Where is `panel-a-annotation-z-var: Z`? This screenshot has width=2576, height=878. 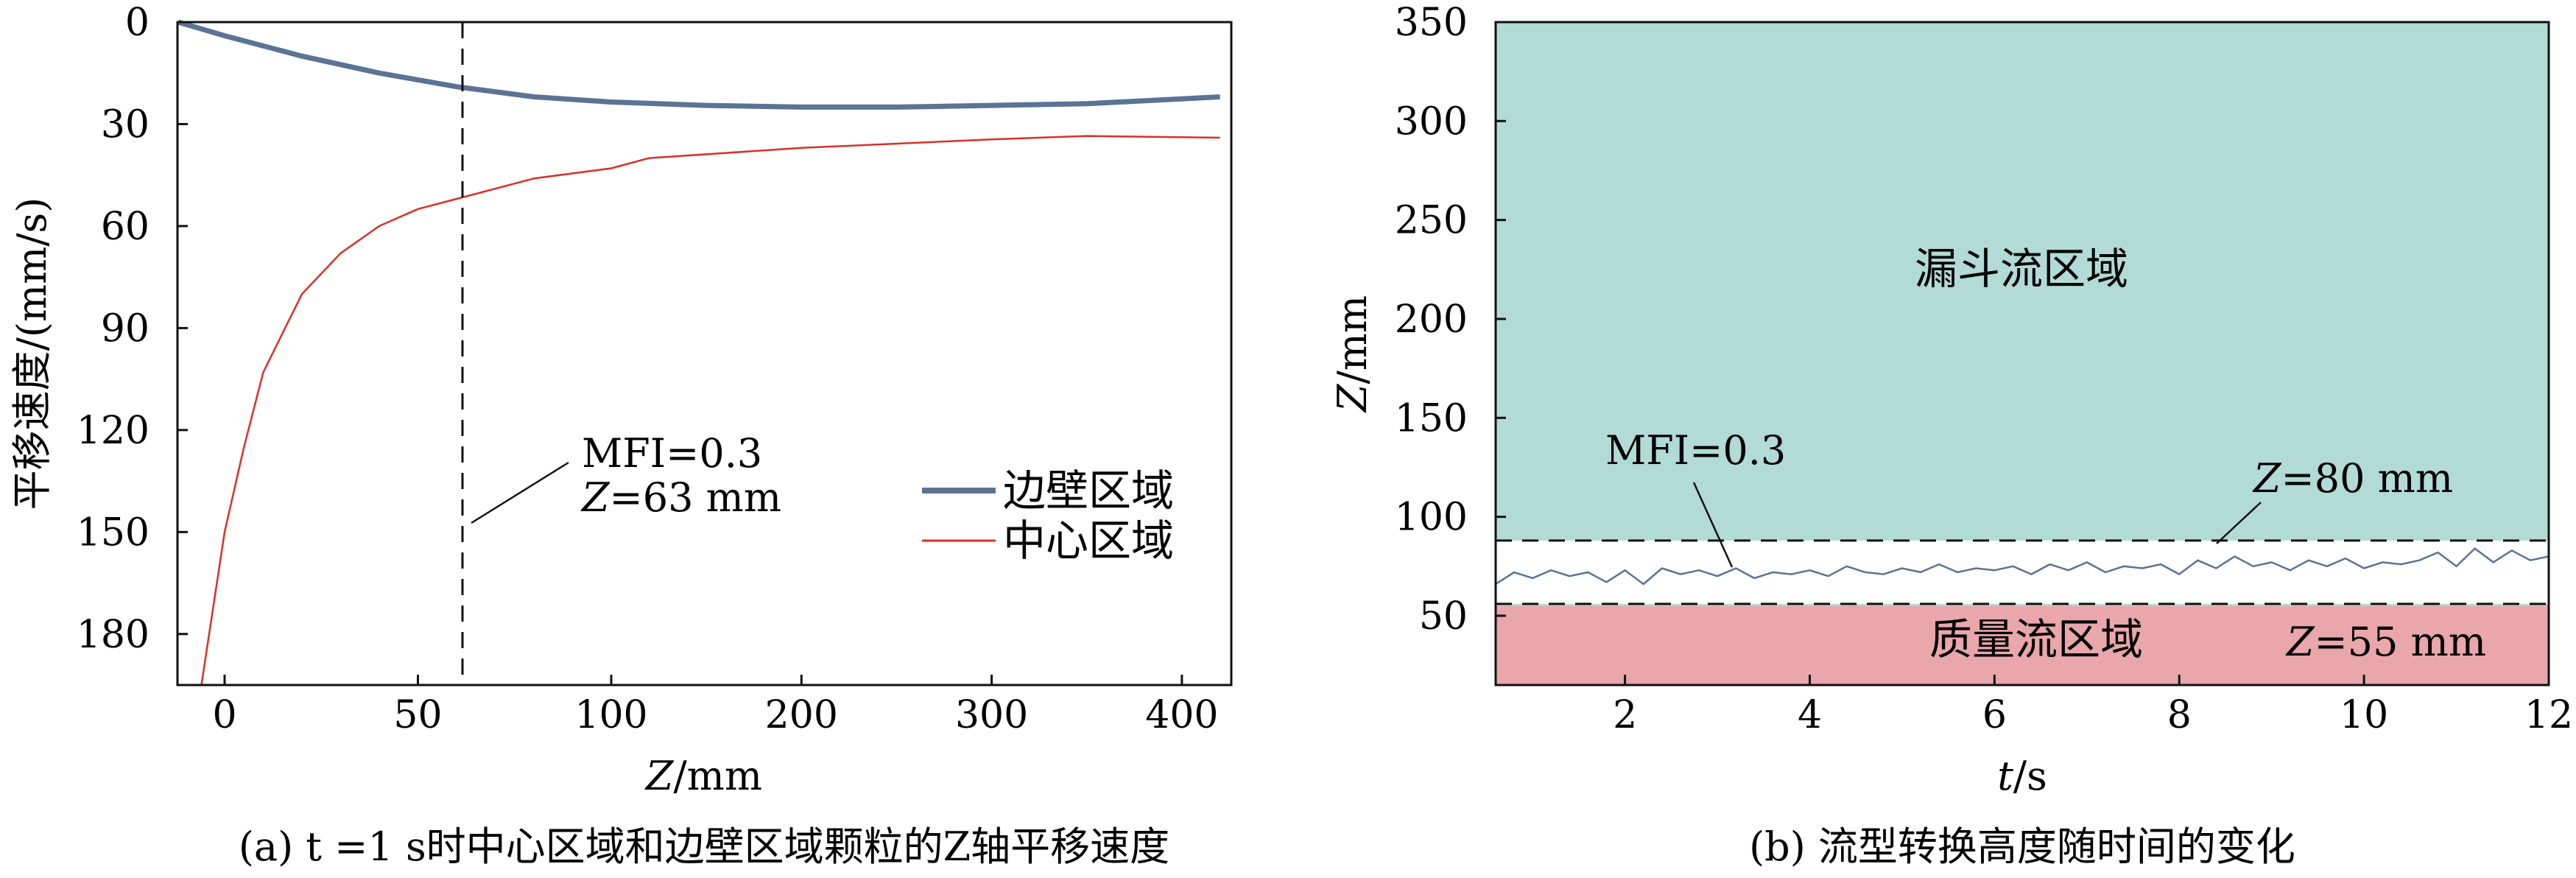 panel-a-annotation-z-var: Z is located at coordinates (595, 498).